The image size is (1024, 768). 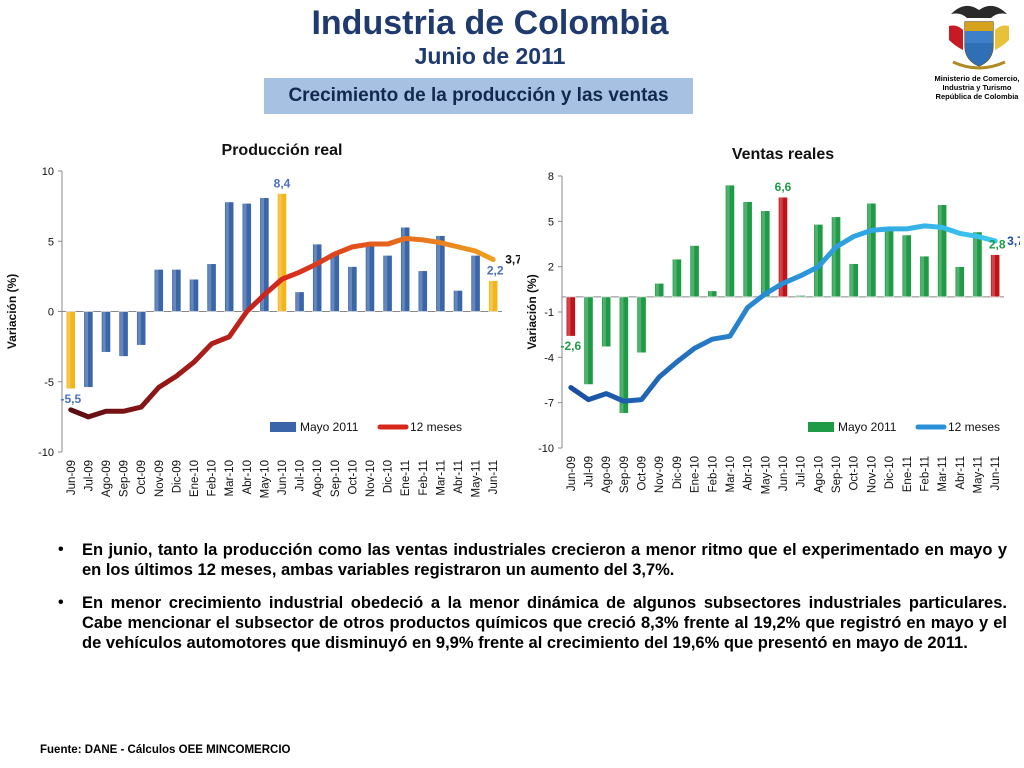 What do you see at coordinates (490, 56) in the screenshot?
I see `page-subtitle: Junio de 2011` at bounding box center [490, 56].